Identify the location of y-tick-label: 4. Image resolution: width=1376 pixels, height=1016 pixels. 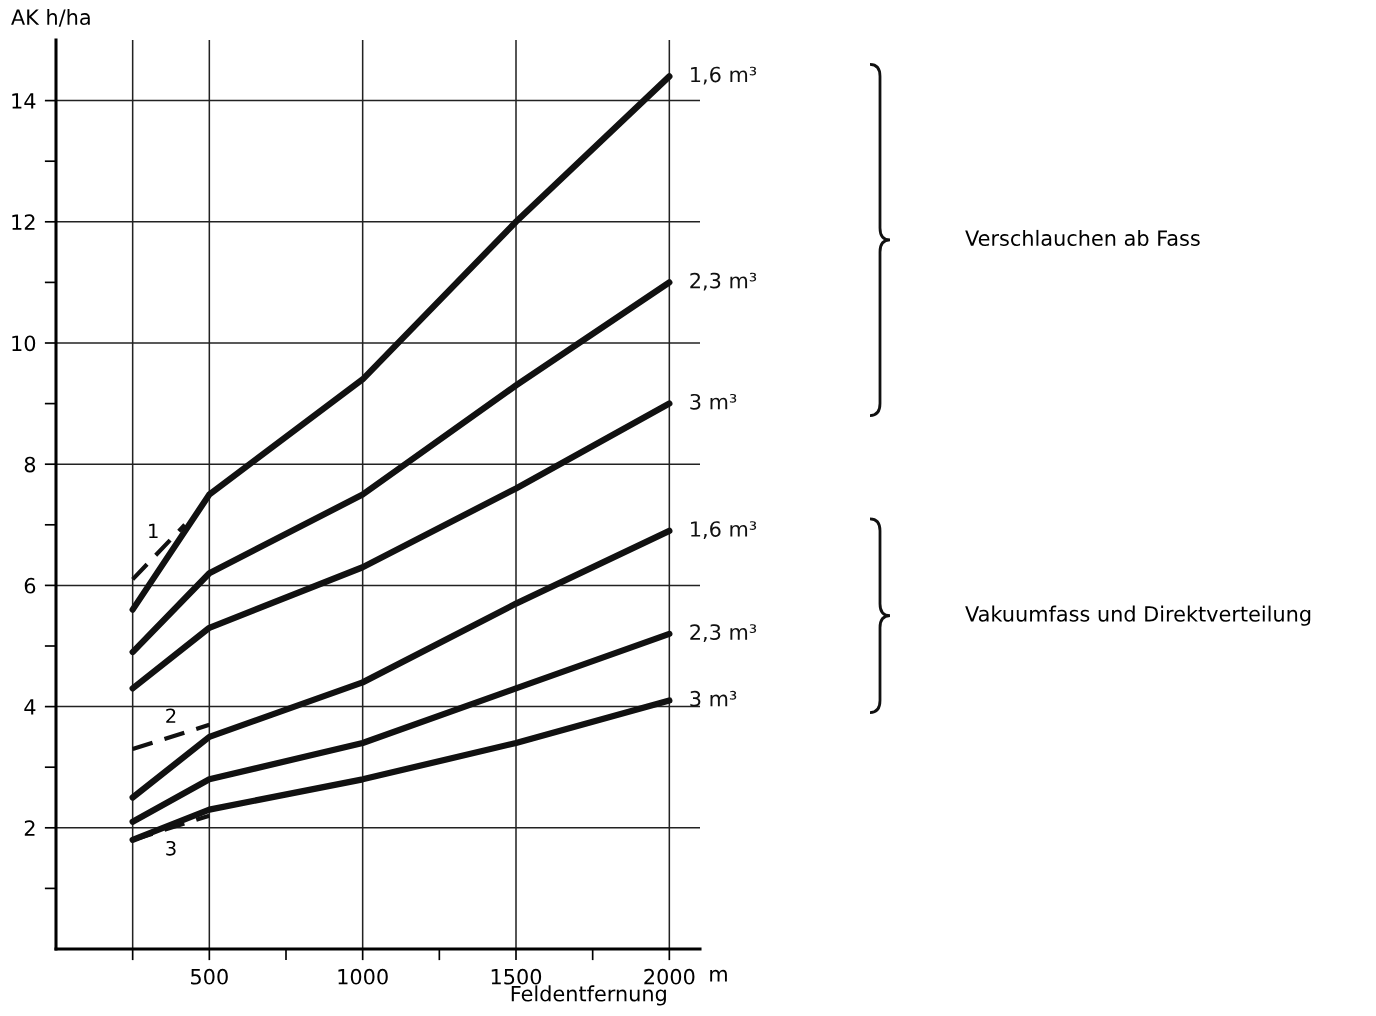
(30, 707).